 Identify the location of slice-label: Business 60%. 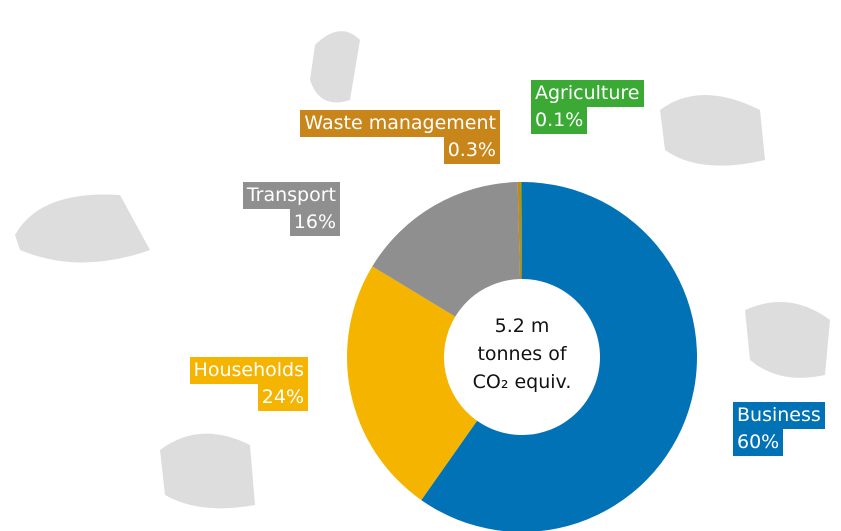
(779, 429).